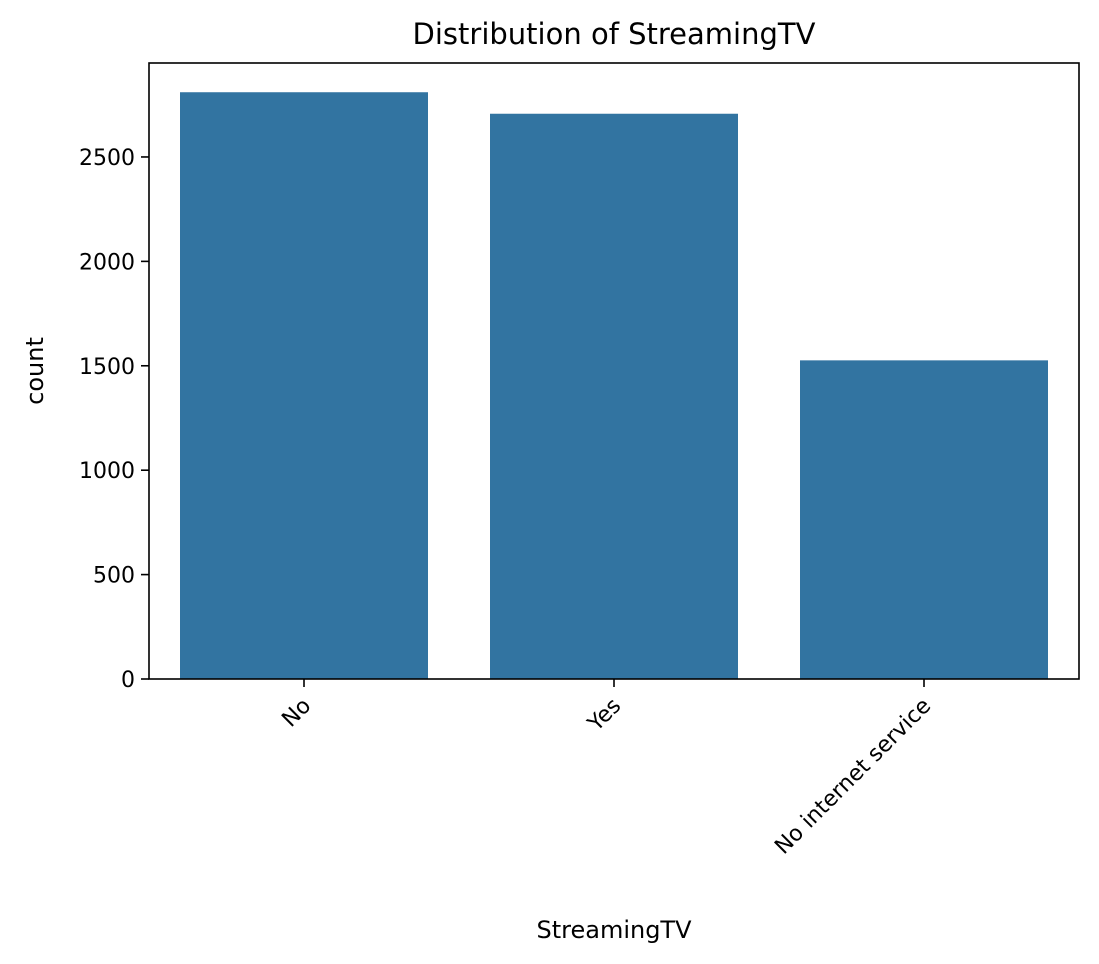  I want to click on y-tick-label-0: 0, so click(128, 680).